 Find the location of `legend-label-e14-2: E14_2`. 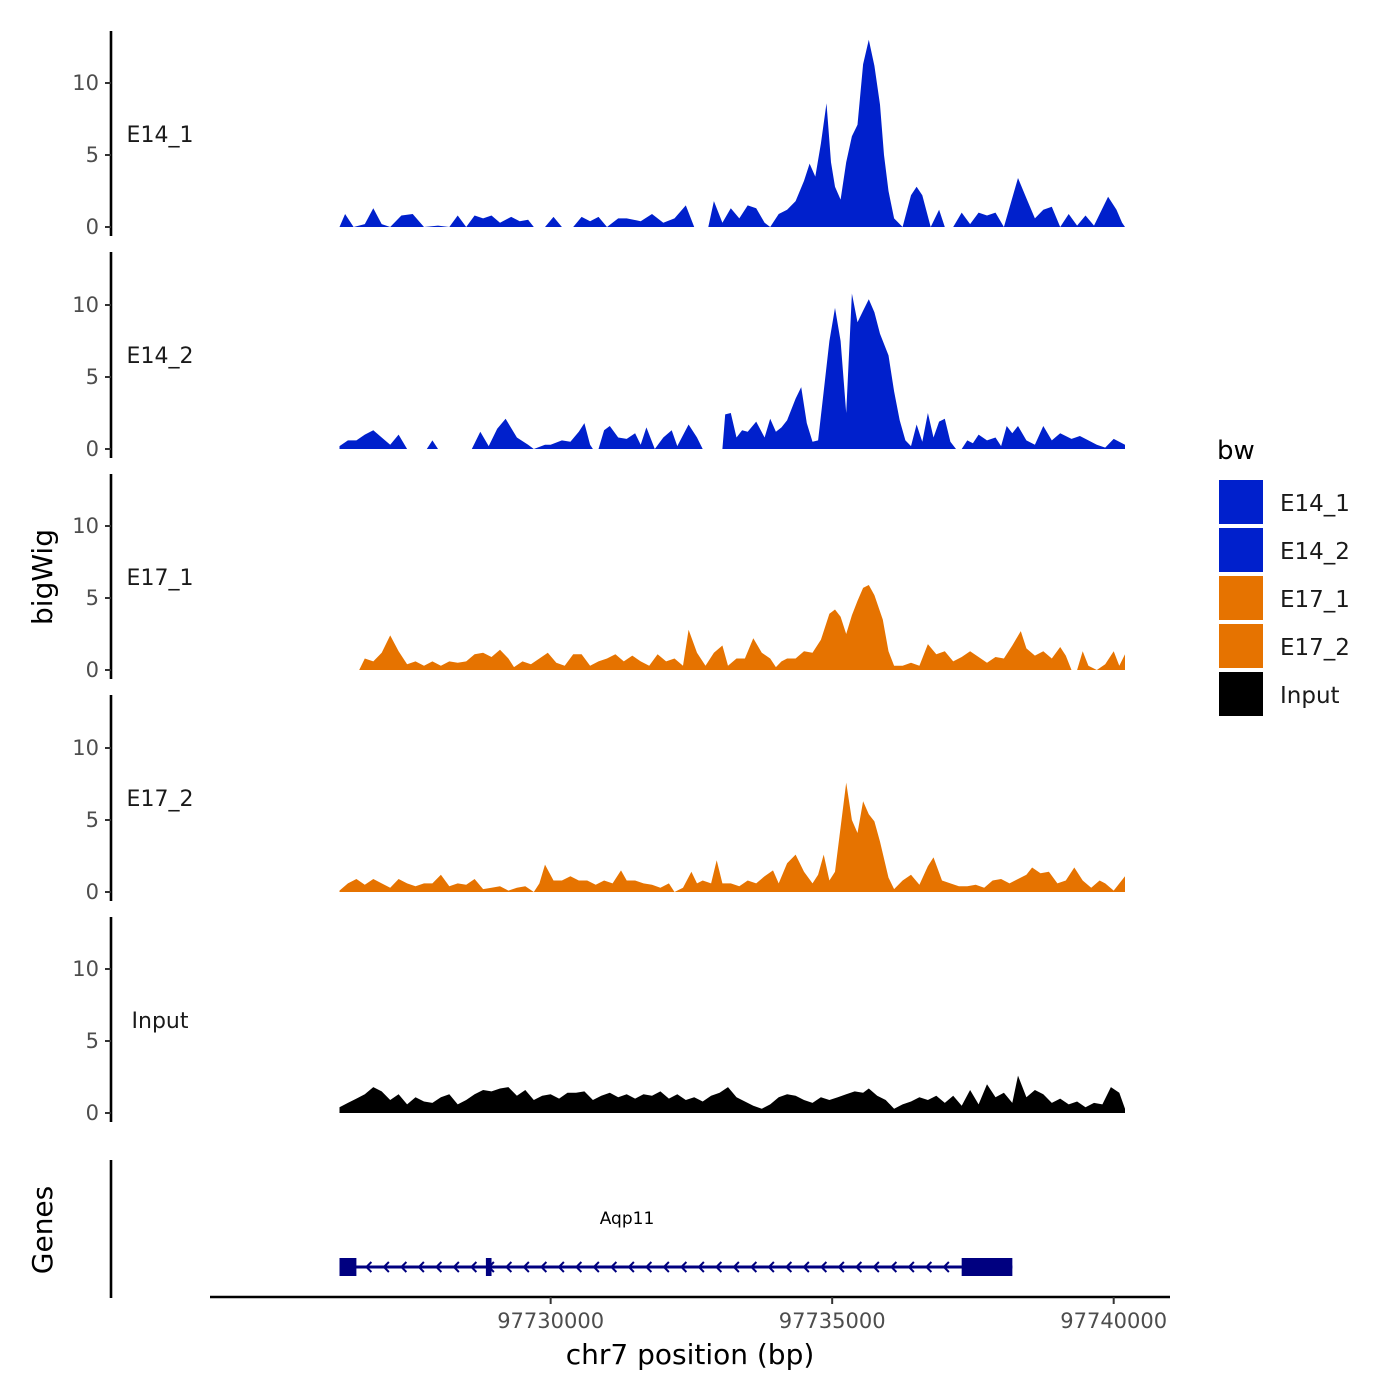

legend-label-e14-2: E14_2 is located at coordinates (1315, 552).